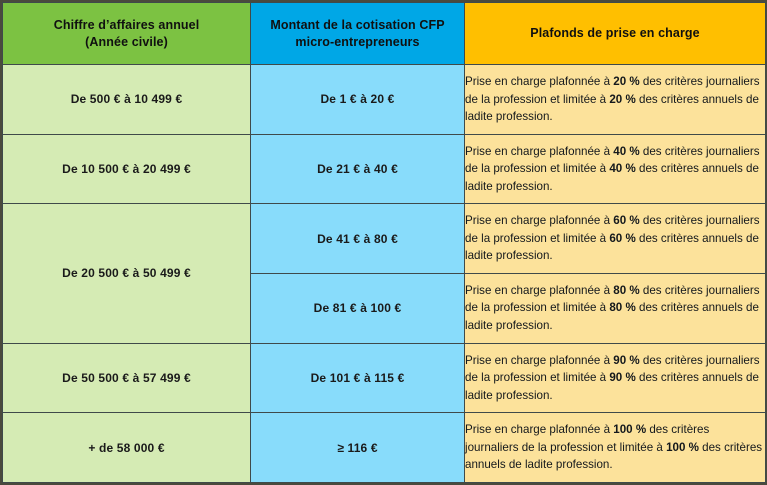  Describe the element at coordinates (126, 24) in the screenshot. I see `column-header-chiffre-affaires-line1: Chiffre d’affaires annuel` at that location.